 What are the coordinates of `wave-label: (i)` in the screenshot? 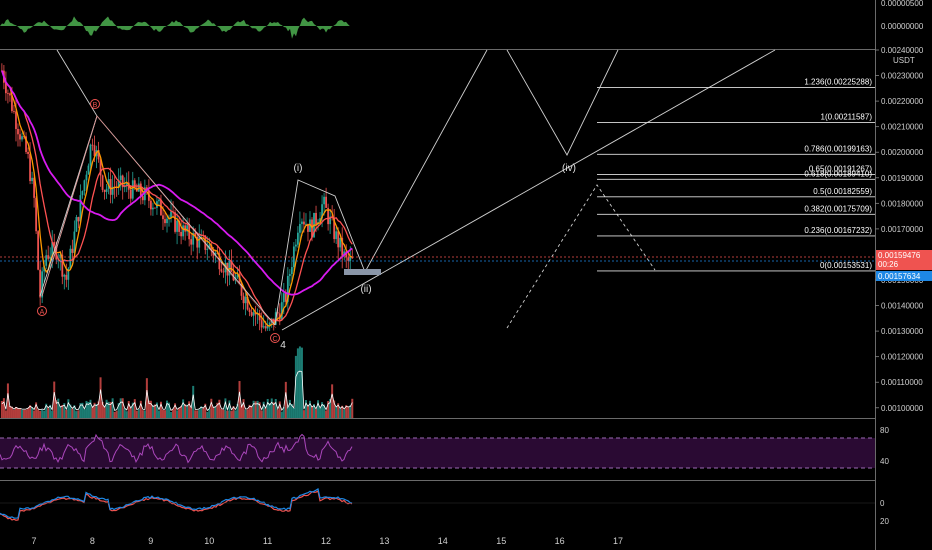 It's located at (298, 168).